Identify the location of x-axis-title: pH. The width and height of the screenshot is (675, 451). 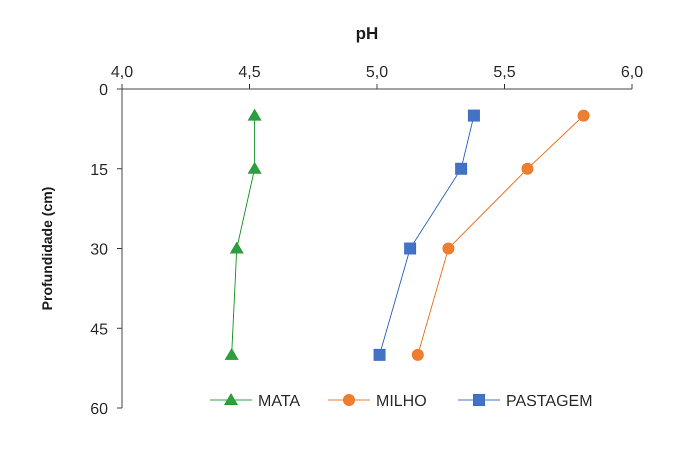
(367, 33).